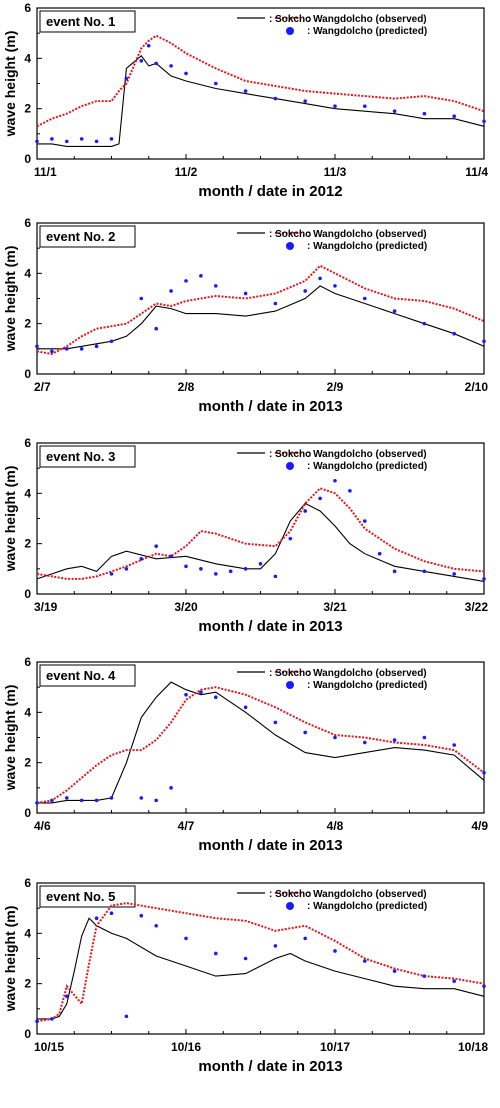 The image size is (500, 1108). What do you see at coordinates (186, 172) in the screenshot?
I see `x-tick-label: 11/2` at bounding box center [186, 172].